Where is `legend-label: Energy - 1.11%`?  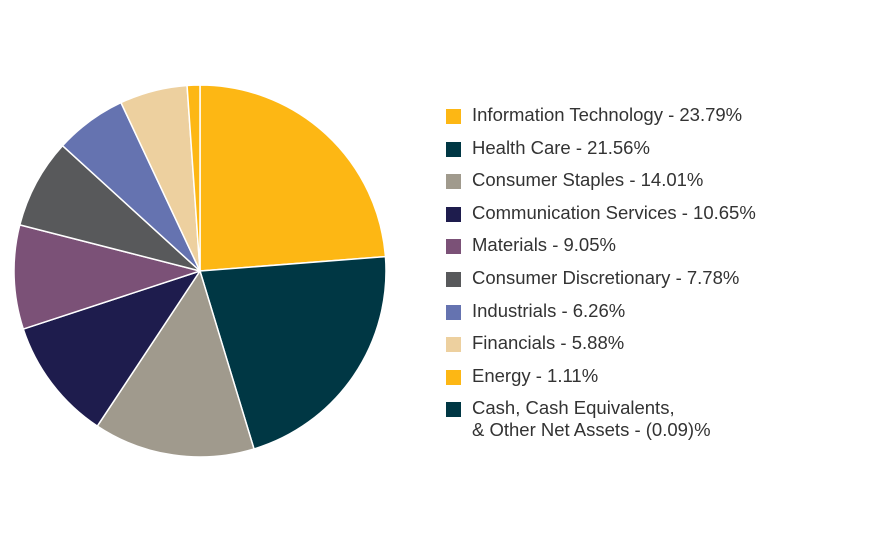
legend-label: Energy - 1.11% is located at coordinates (535, 375).